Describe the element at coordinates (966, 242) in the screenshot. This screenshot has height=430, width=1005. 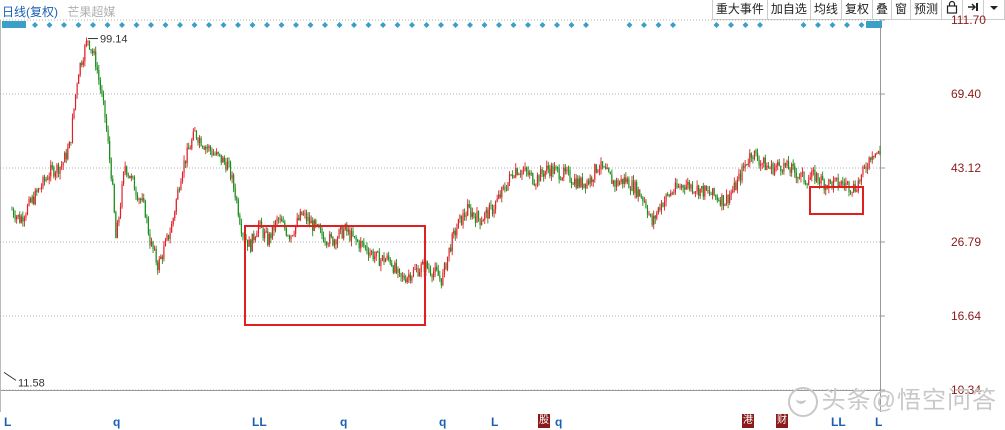
I see `y-tick-label: 26.79` at that location.